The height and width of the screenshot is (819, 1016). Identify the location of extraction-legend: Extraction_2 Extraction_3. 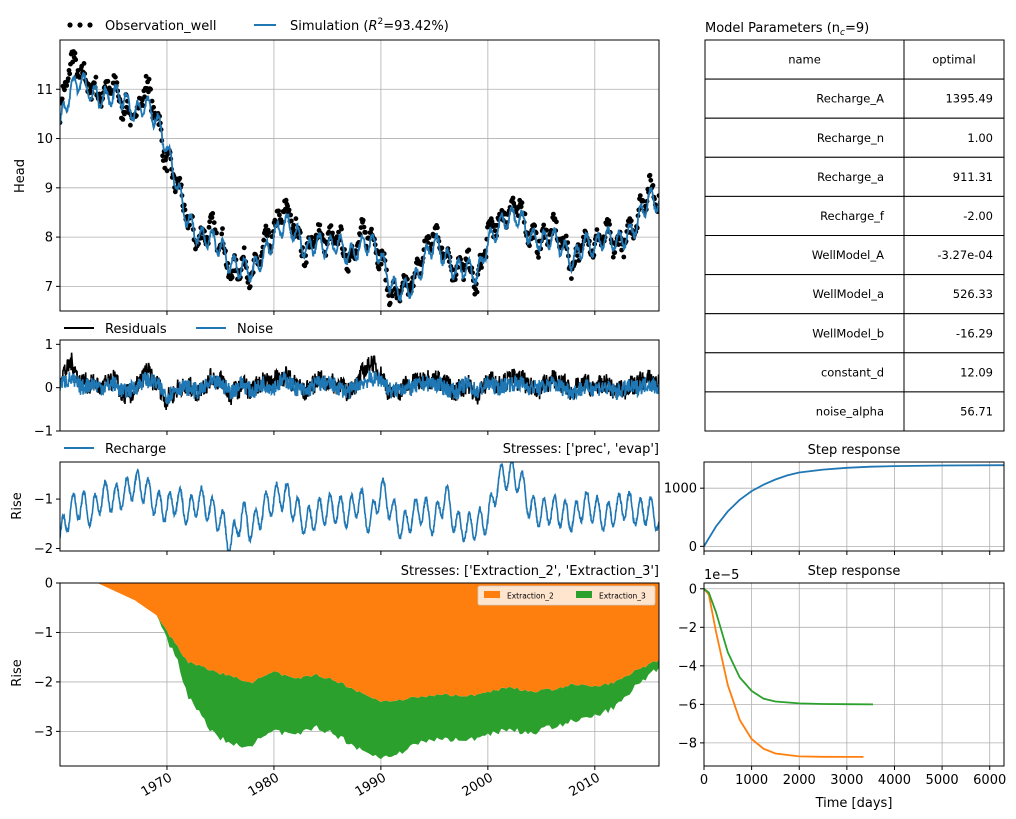
(566, 595).